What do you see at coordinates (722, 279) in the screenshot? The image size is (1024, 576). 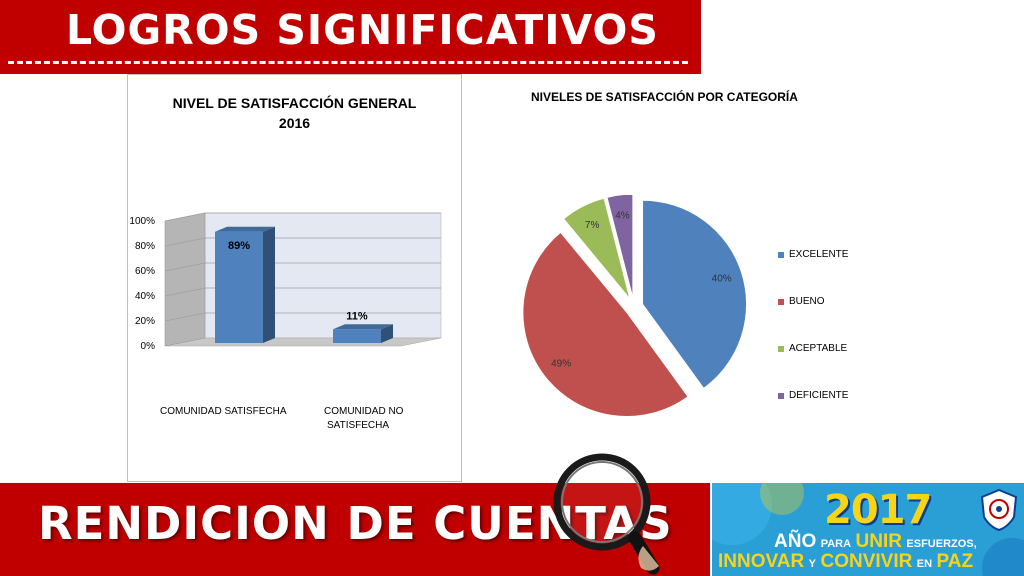 I see `pie-data-label: 40%` at bounding box center [722, 279].